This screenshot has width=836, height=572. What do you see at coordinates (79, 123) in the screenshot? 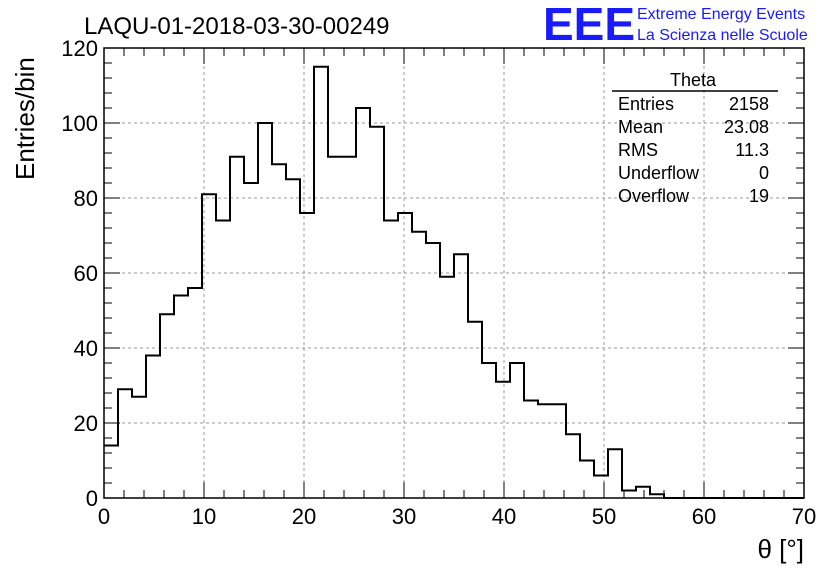
I see `y-tick-label: 100` at bounding box center [79, 123].